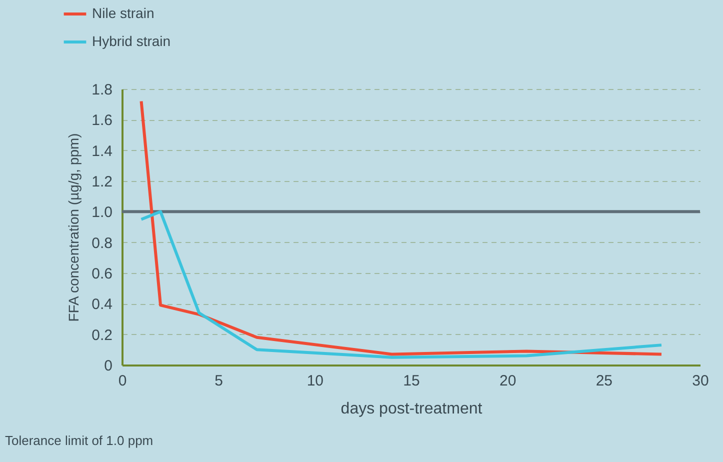 The height and width of the screenshot is (462, 723). Describe the element at coordinates (123, 13) in the screenshot. I see `legend-label: Nile strain` at that location.